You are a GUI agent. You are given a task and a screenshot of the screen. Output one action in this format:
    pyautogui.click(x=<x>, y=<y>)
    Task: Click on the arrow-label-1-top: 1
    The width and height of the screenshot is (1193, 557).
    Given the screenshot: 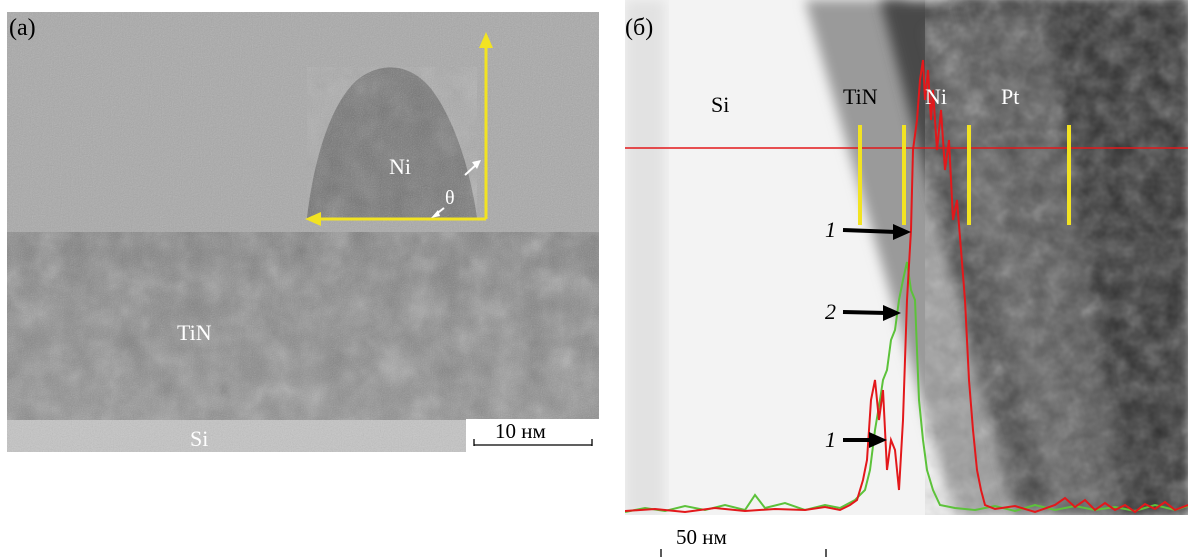 What is the action you would take?
    pyautogui.click(x=830, y=229)
    